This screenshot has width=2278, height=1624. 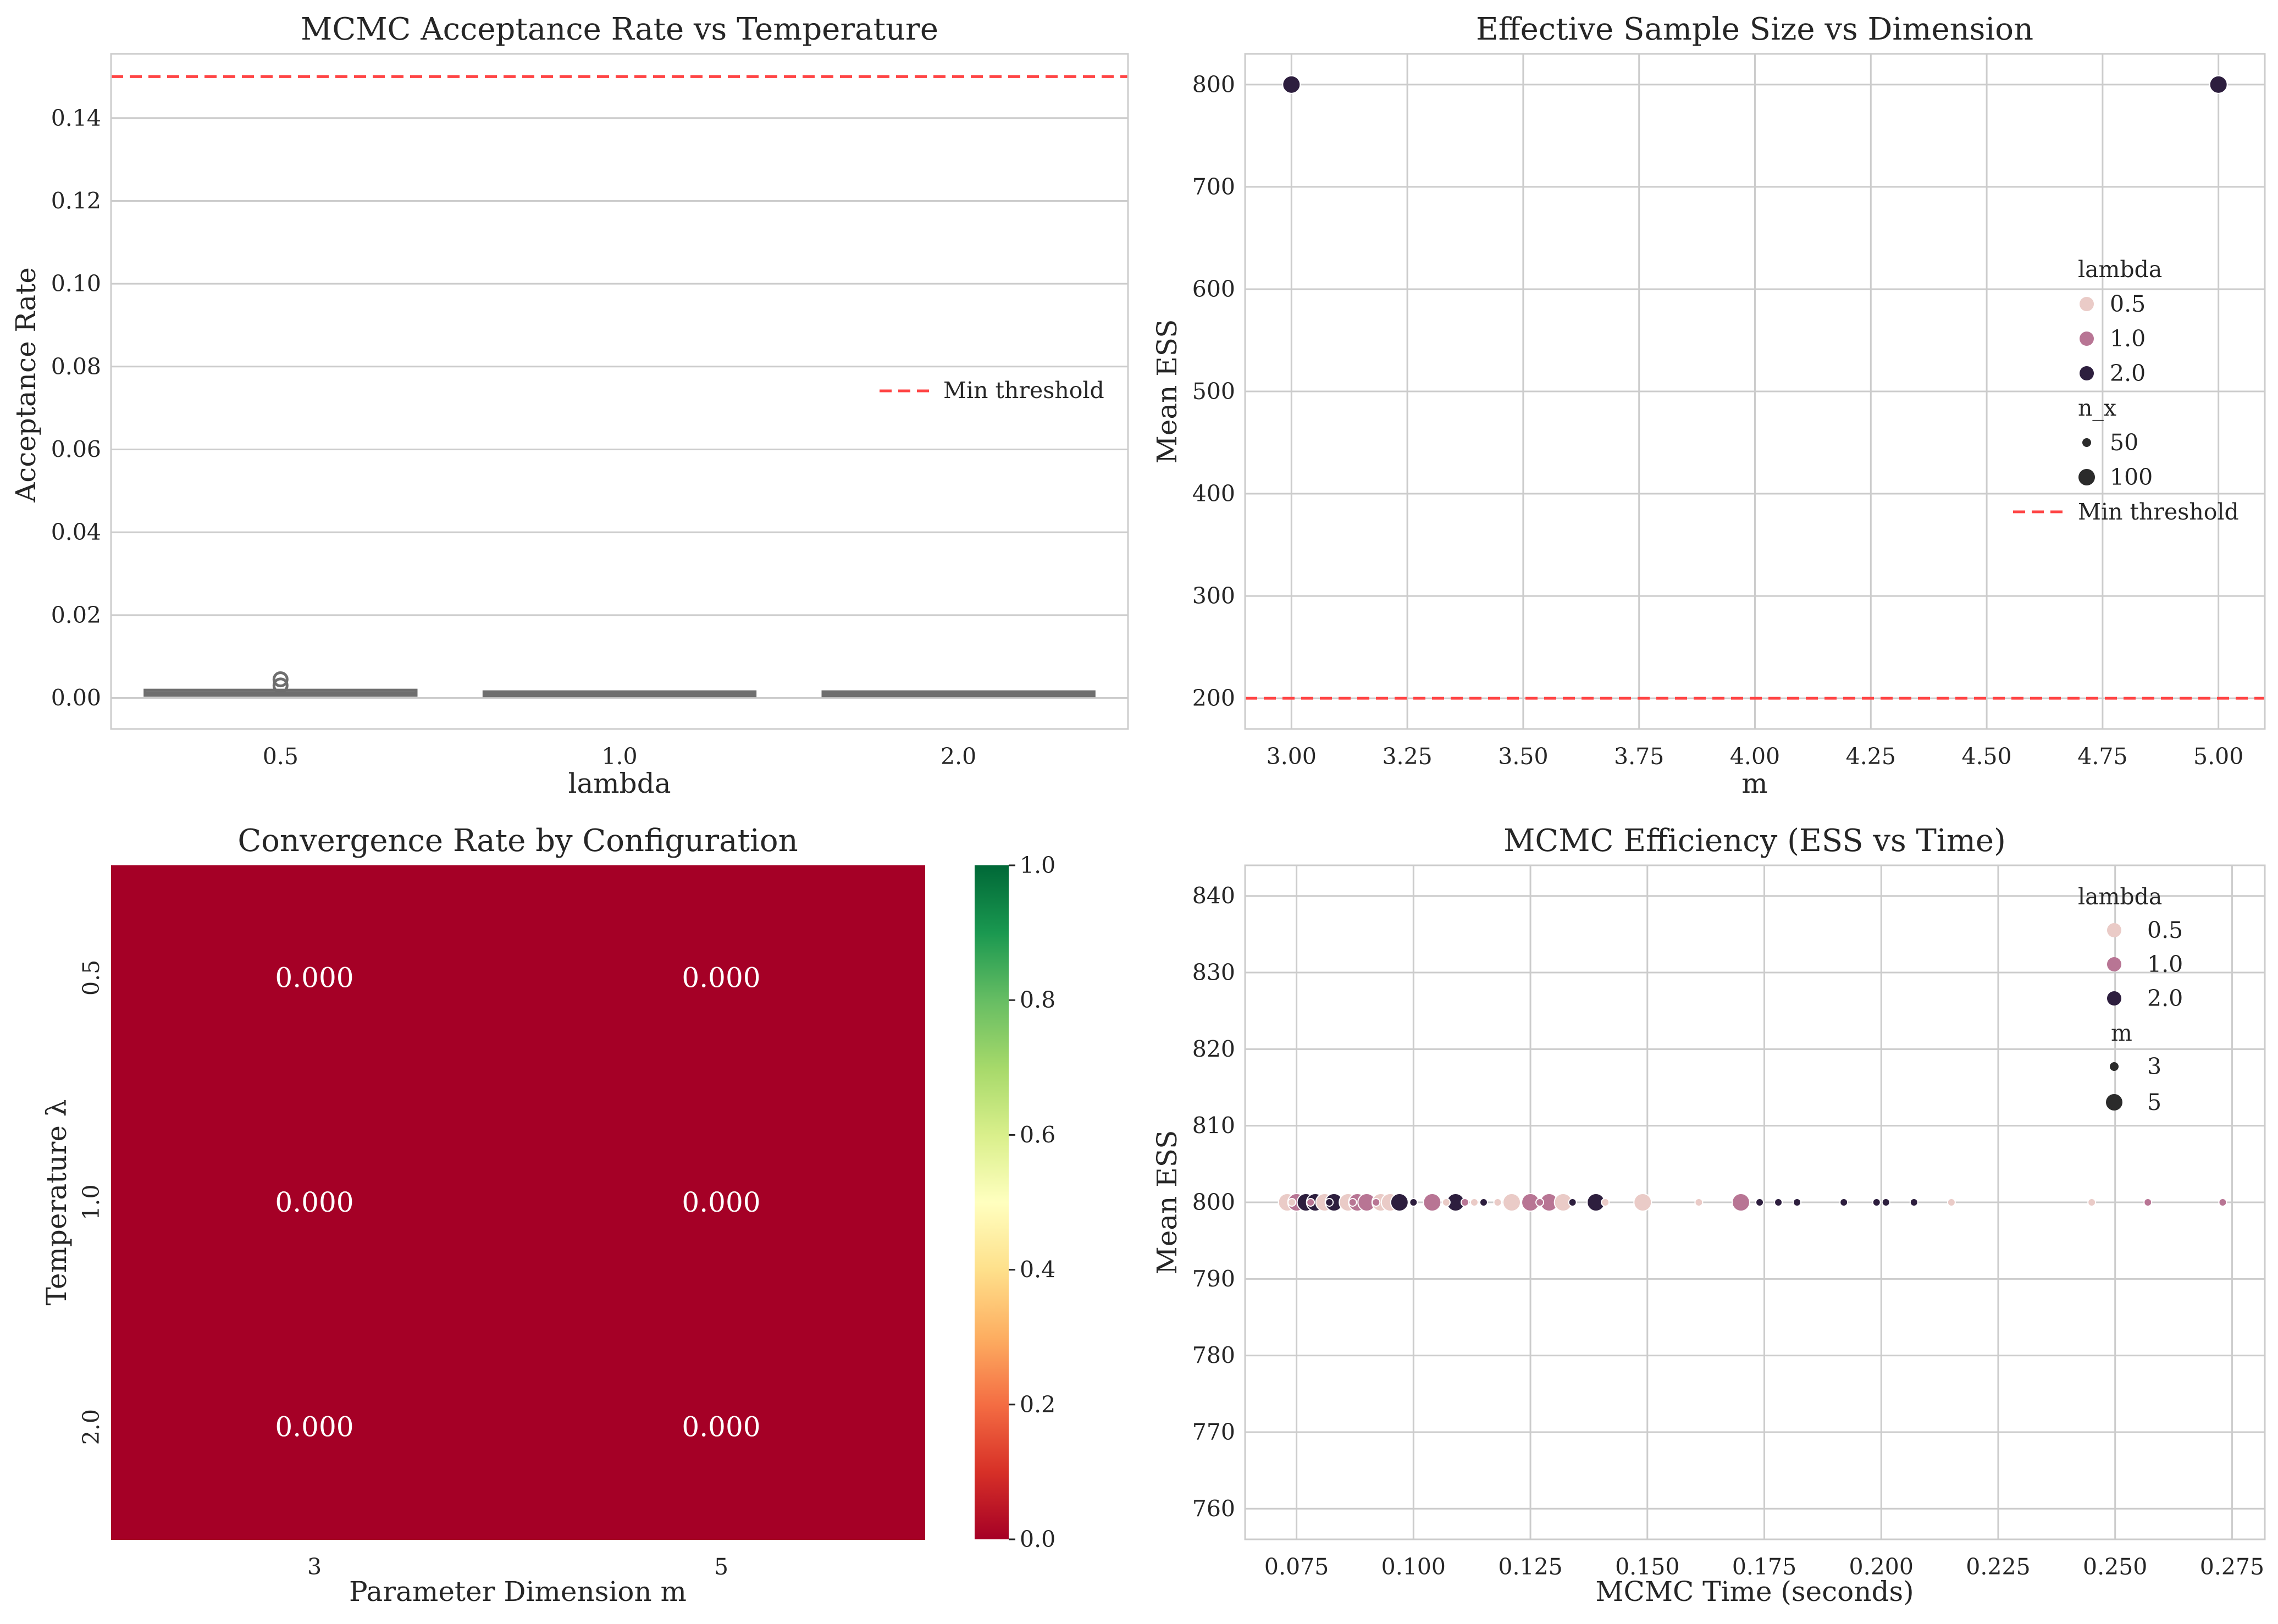 I want to click on heatmap-cell, so click(x=722, y=1427).